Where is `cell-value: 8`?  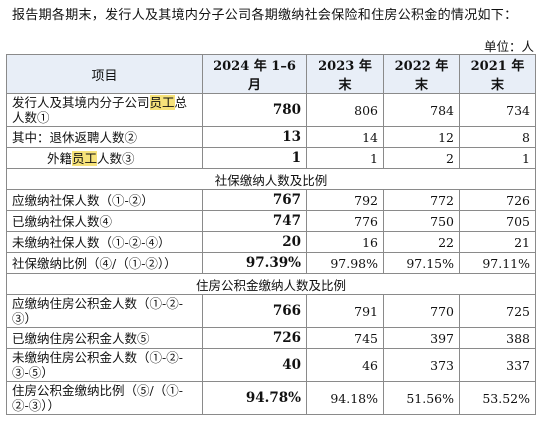 cell-value: 8 is located at coordinates (497, 137).